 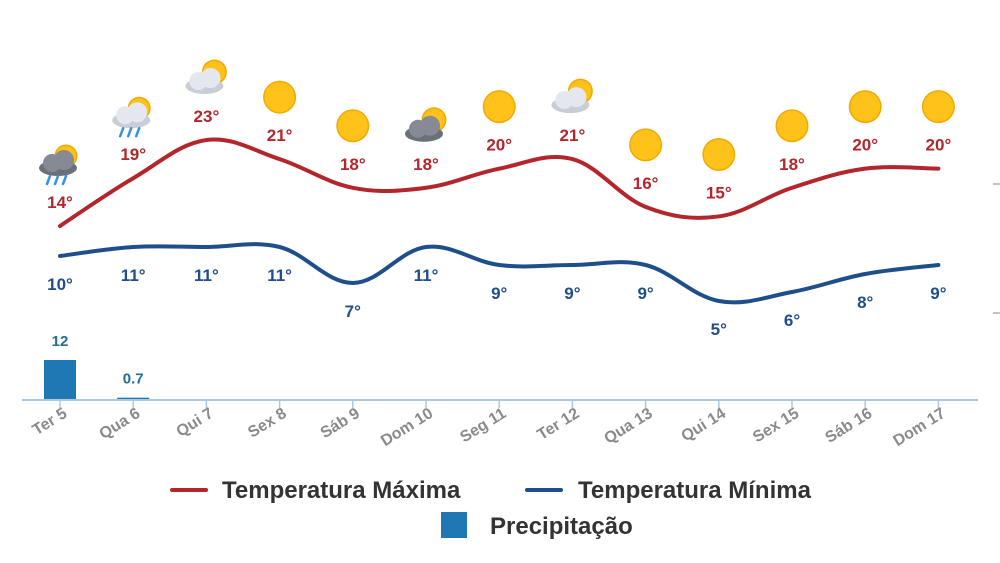 I want to click on x-tick-label: Sáb 9, so click(x=340, y=423).